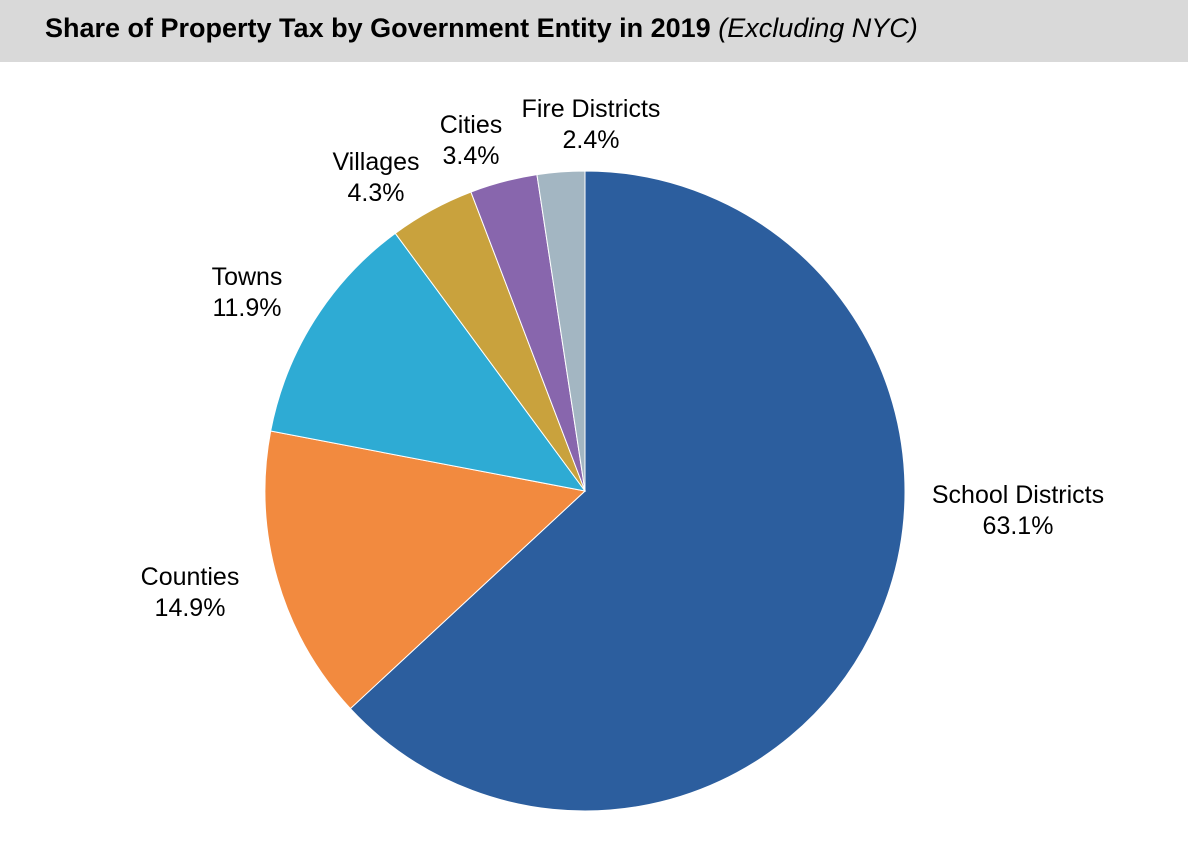  Describe the element at coordinates (375, 162) in the screenshot. I see `slice-label-villages: Villages` at that location.